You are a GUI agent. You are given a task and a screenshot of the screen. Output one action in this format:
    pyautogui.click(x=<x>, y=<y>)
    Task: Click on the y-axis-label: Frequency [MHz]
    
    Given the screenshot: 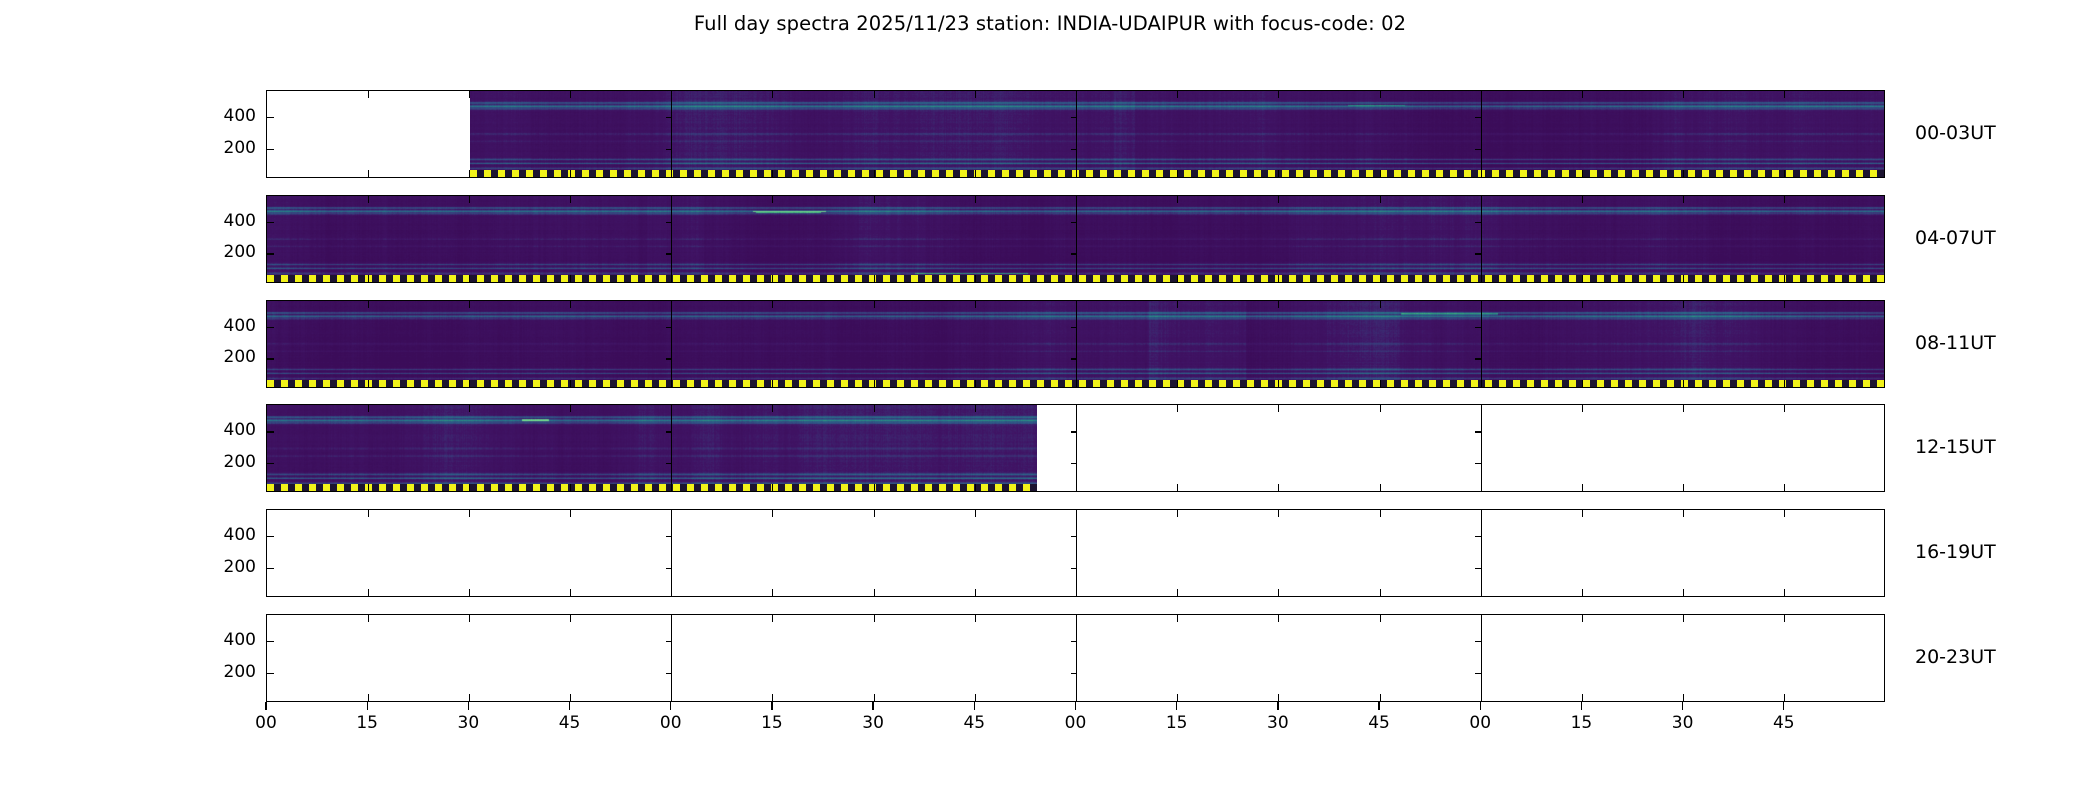 What is the action you would take?
    pyautogui.click(x=196, y=44)
    